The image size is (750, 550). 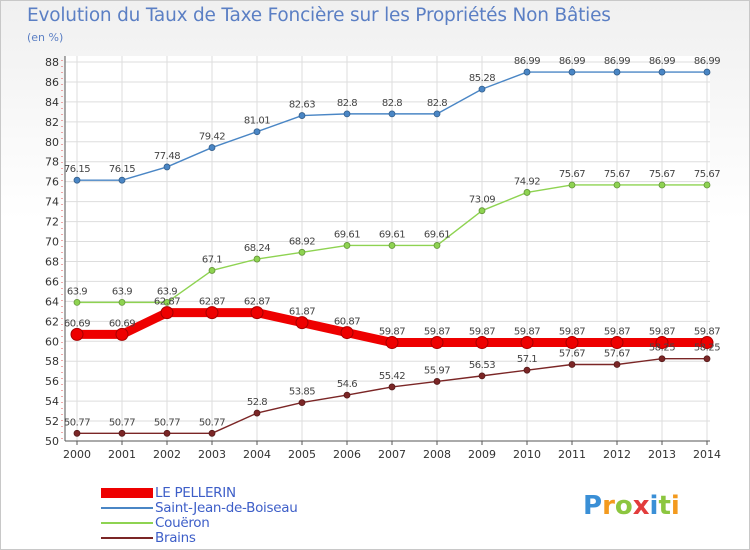 What do you see at coordinates (347, 322) in the screenshot?
I see `data-label: 60.87` at bounding box center [347, 322].